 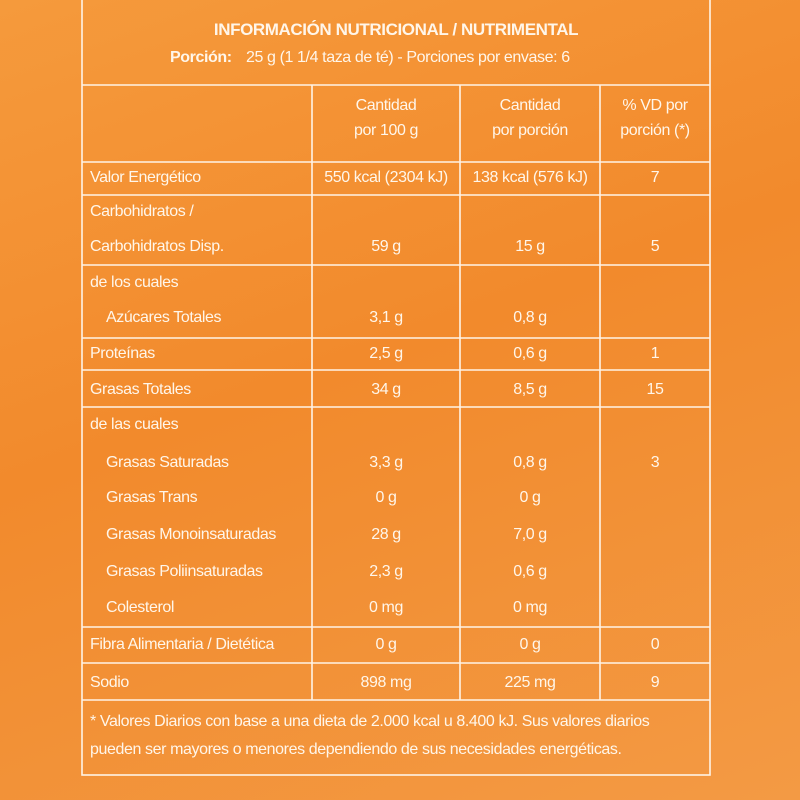 I want to click on cell: 3,3 g, so click(x=386, y=462).